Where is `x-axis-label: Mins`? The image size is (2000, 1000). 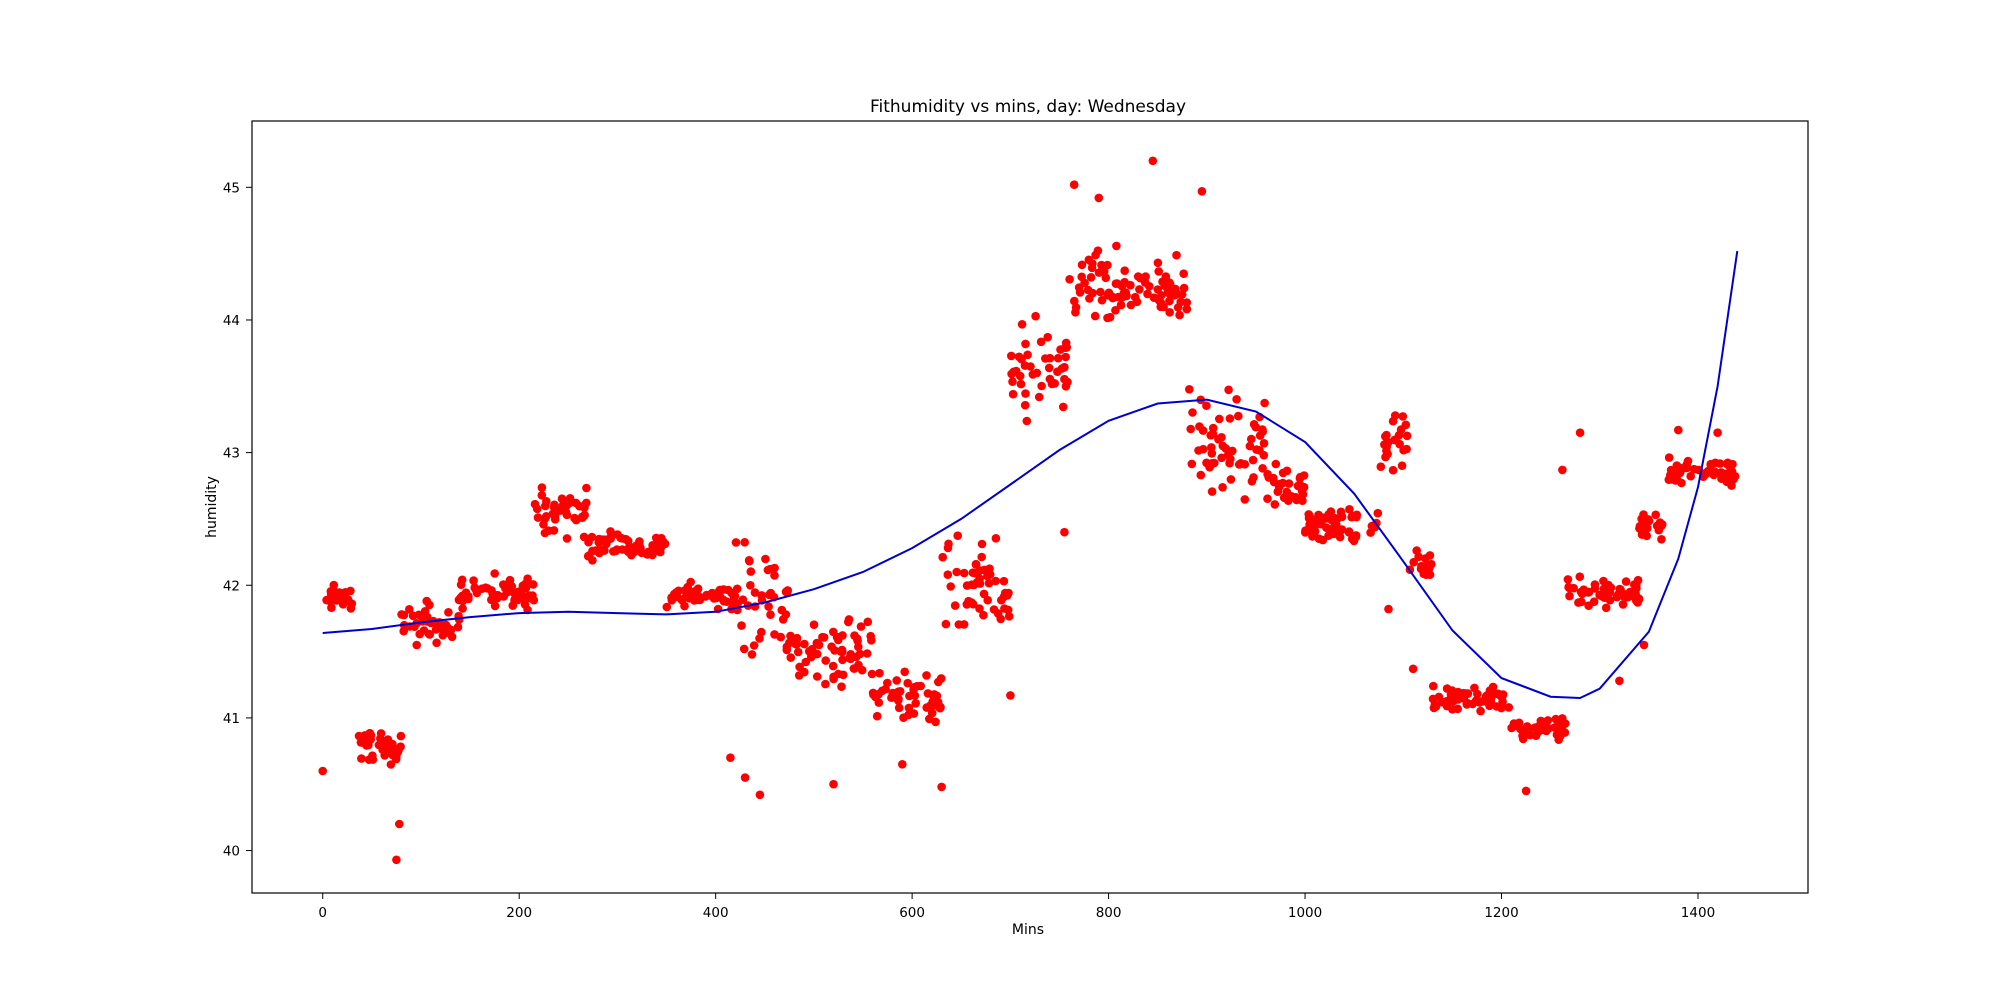 x-axis-label: Mins is located at coordinates (1028, 930).